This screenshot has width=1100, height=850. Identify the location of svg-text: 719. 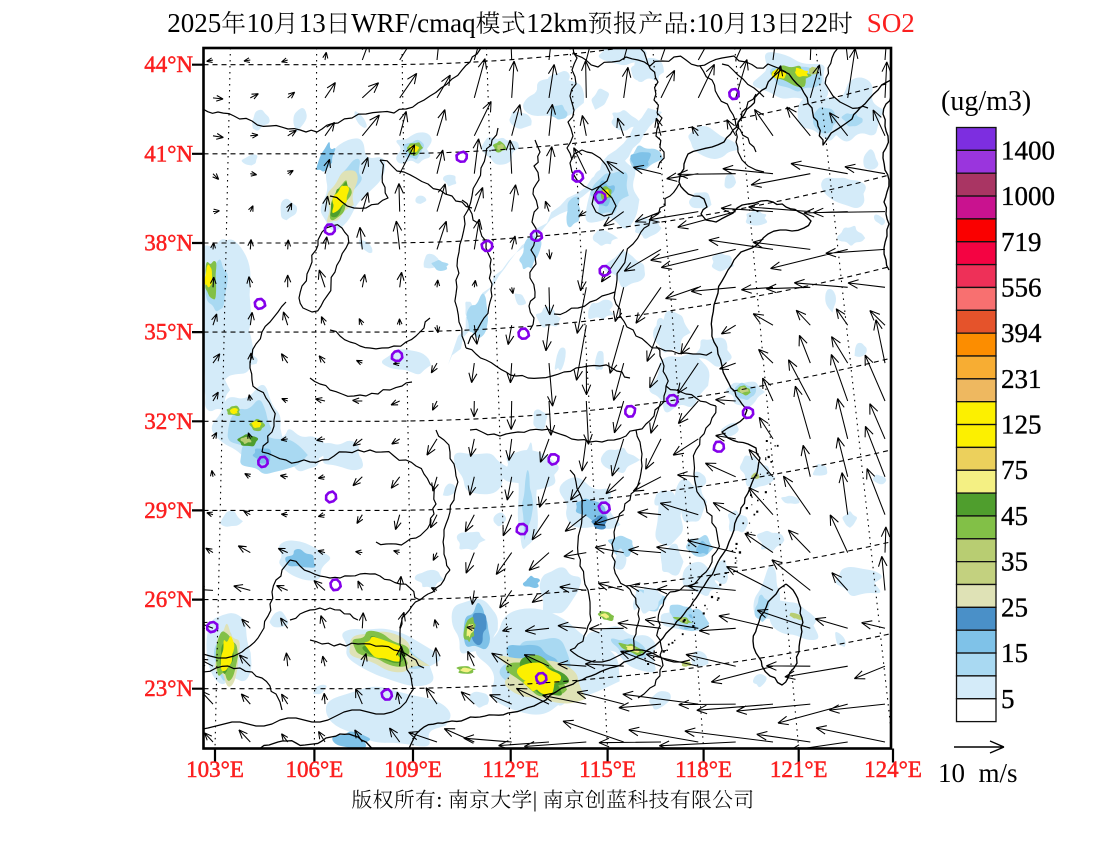
(1021, 242).